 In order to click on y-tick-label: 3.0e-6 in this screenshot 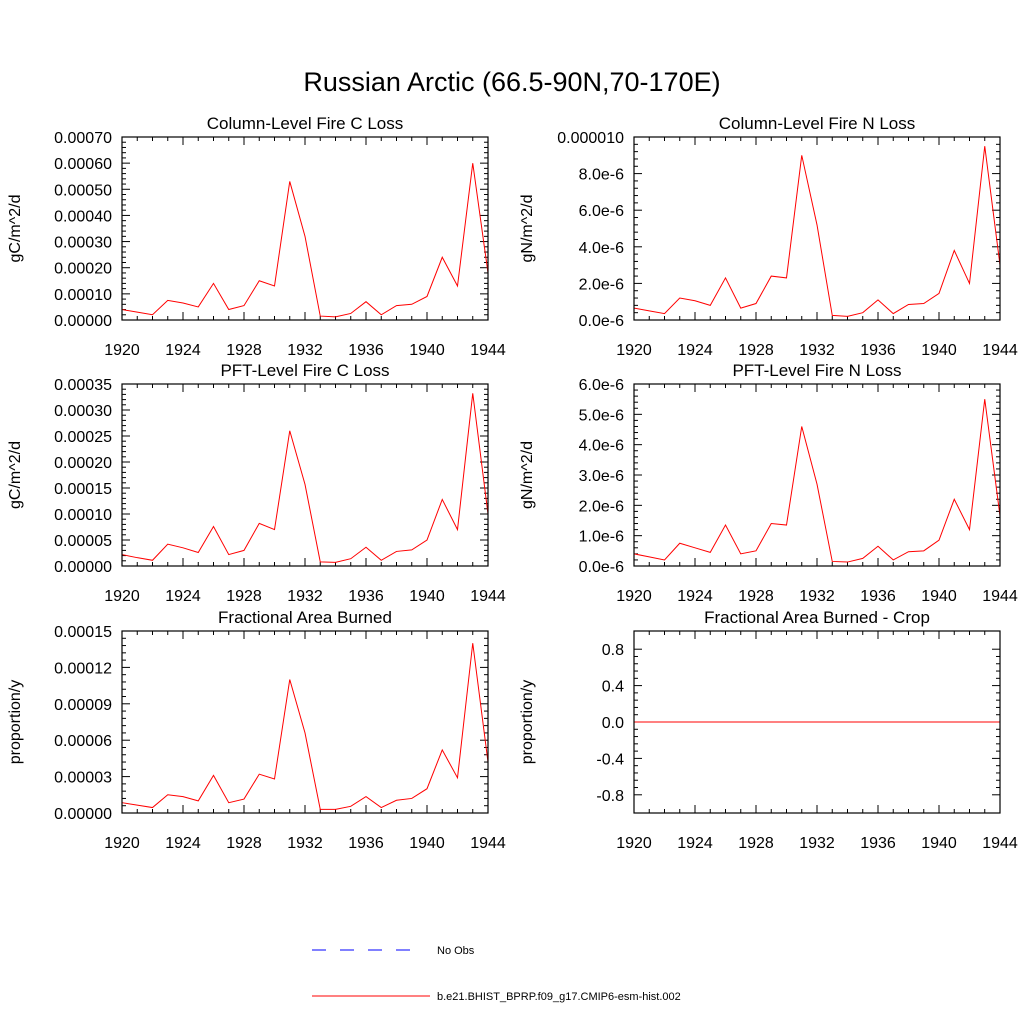, I will do `click(601, 476)`.